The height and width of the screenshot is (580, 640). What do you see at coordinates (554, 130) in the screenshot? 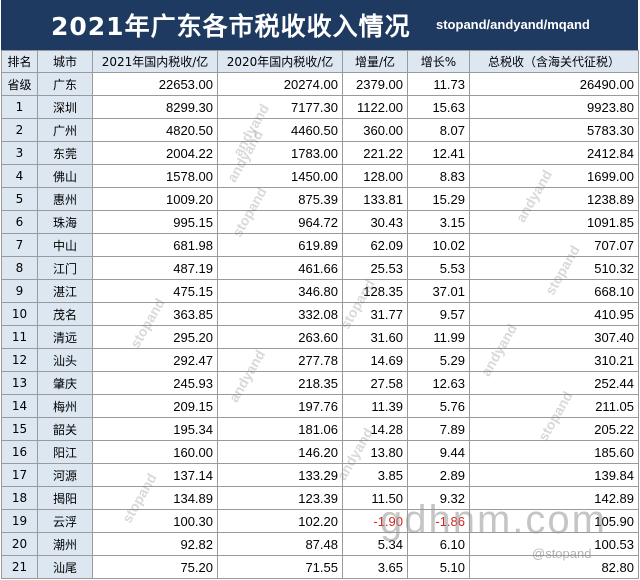
I see `total-tax-cell: 5783.30` at bounding box center [554, 130].